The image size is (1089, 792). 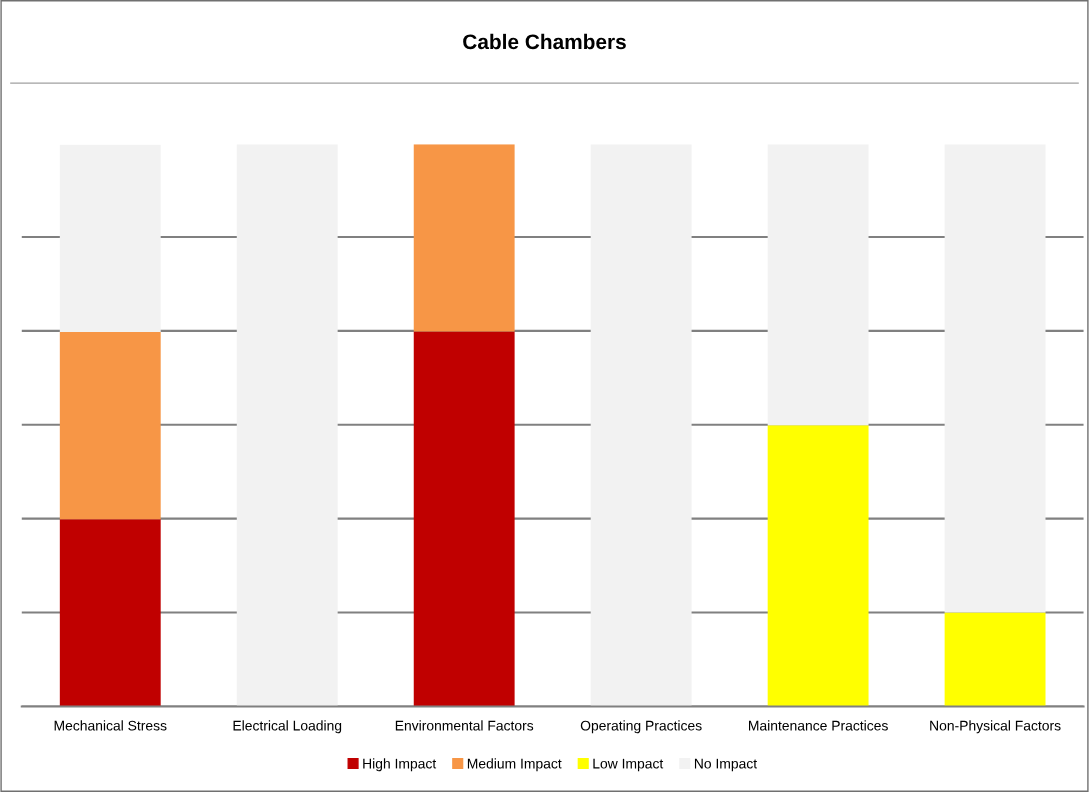 What do you see at coordinates (464, 725) in the screenshot?
I see `x-tick-label: Environmental Factors` at bounding box center [464, 725].